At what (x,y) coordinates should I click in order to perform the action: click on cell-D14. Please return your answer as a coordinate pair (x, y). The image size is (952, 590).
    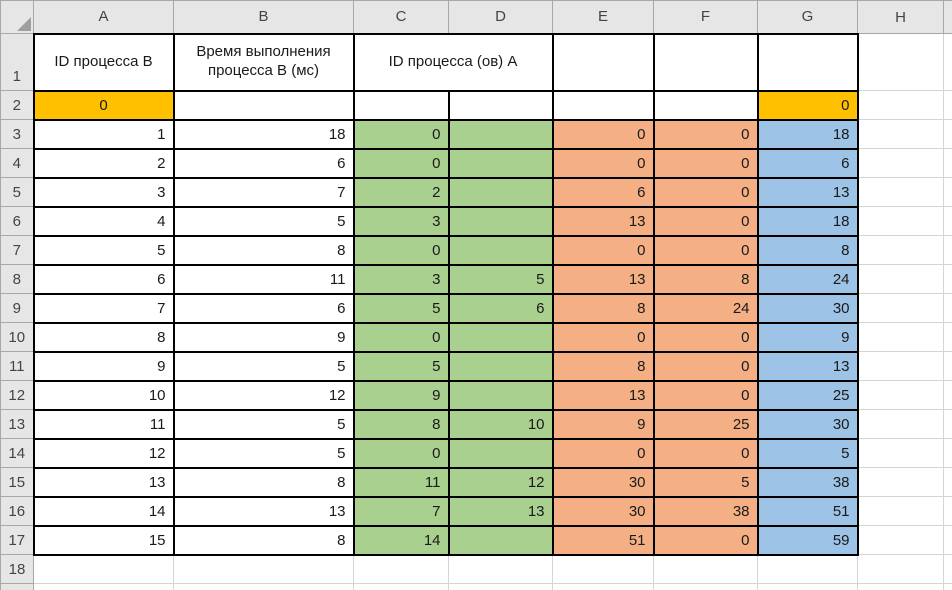
    Looking at the image, I should click on (500, 453).